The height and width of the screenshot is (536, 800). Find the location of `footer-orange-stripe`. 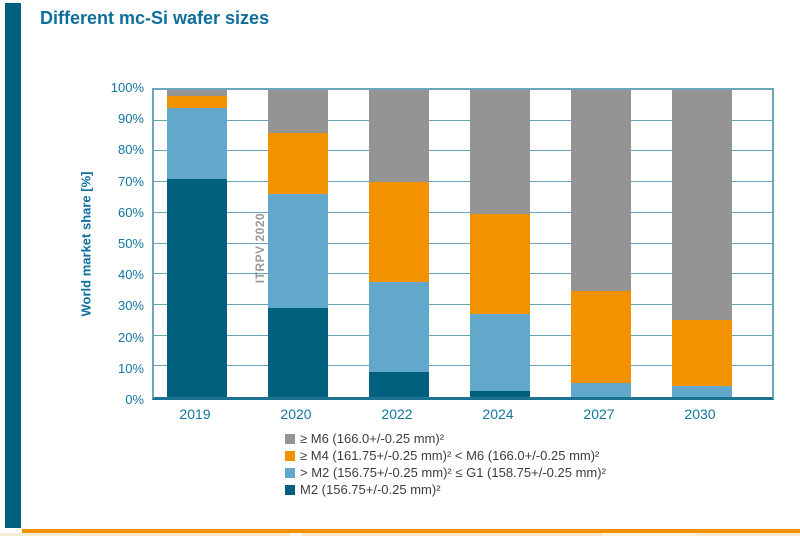

footer-orange-stripe is located at coordinates (411, 531).